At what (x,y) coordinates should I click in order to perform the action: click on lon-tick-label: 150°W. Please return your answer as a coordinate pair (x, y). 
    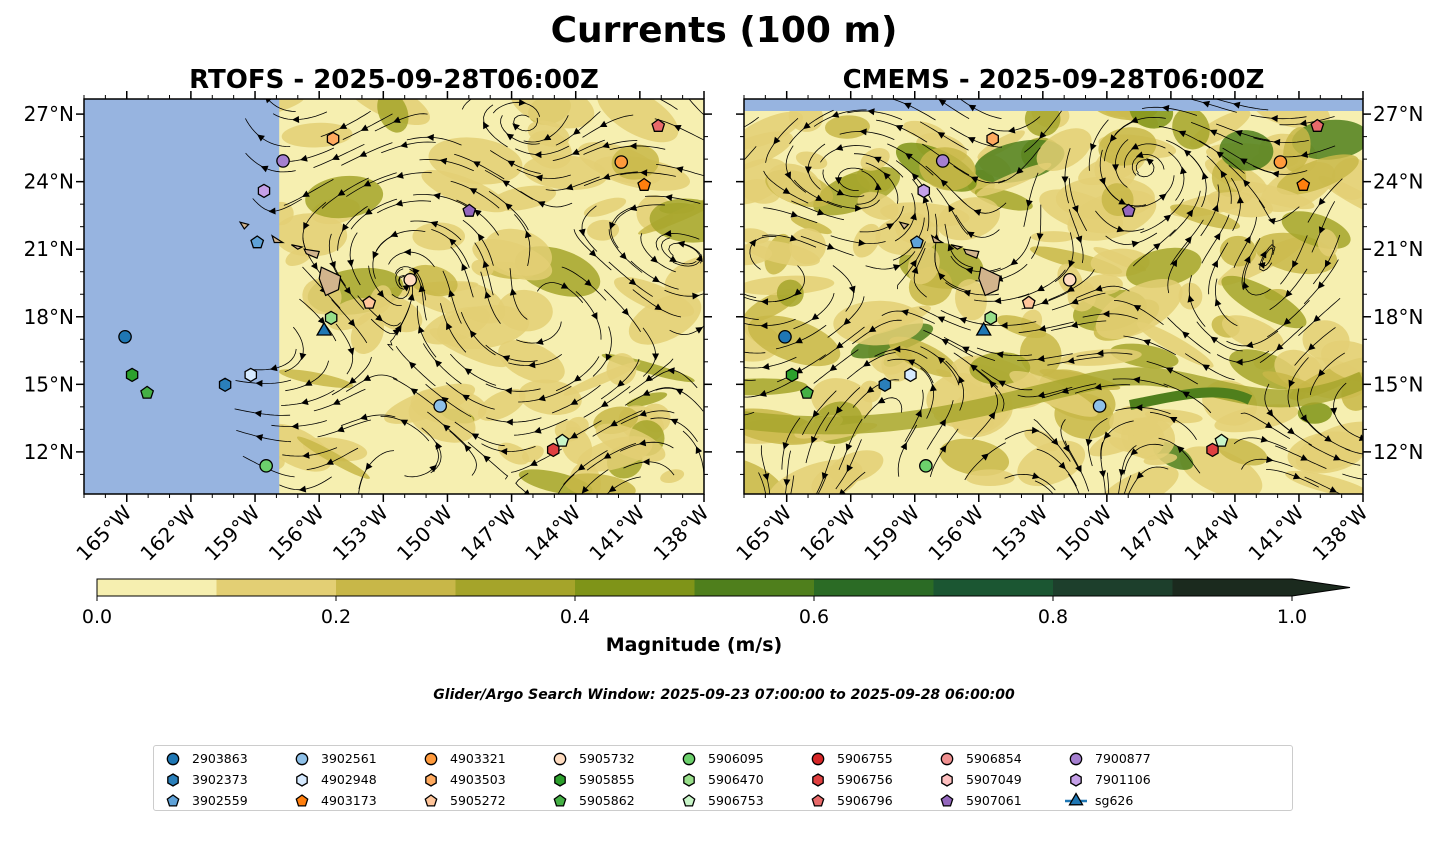
    Looking at the image, I should click on (1083, 532).